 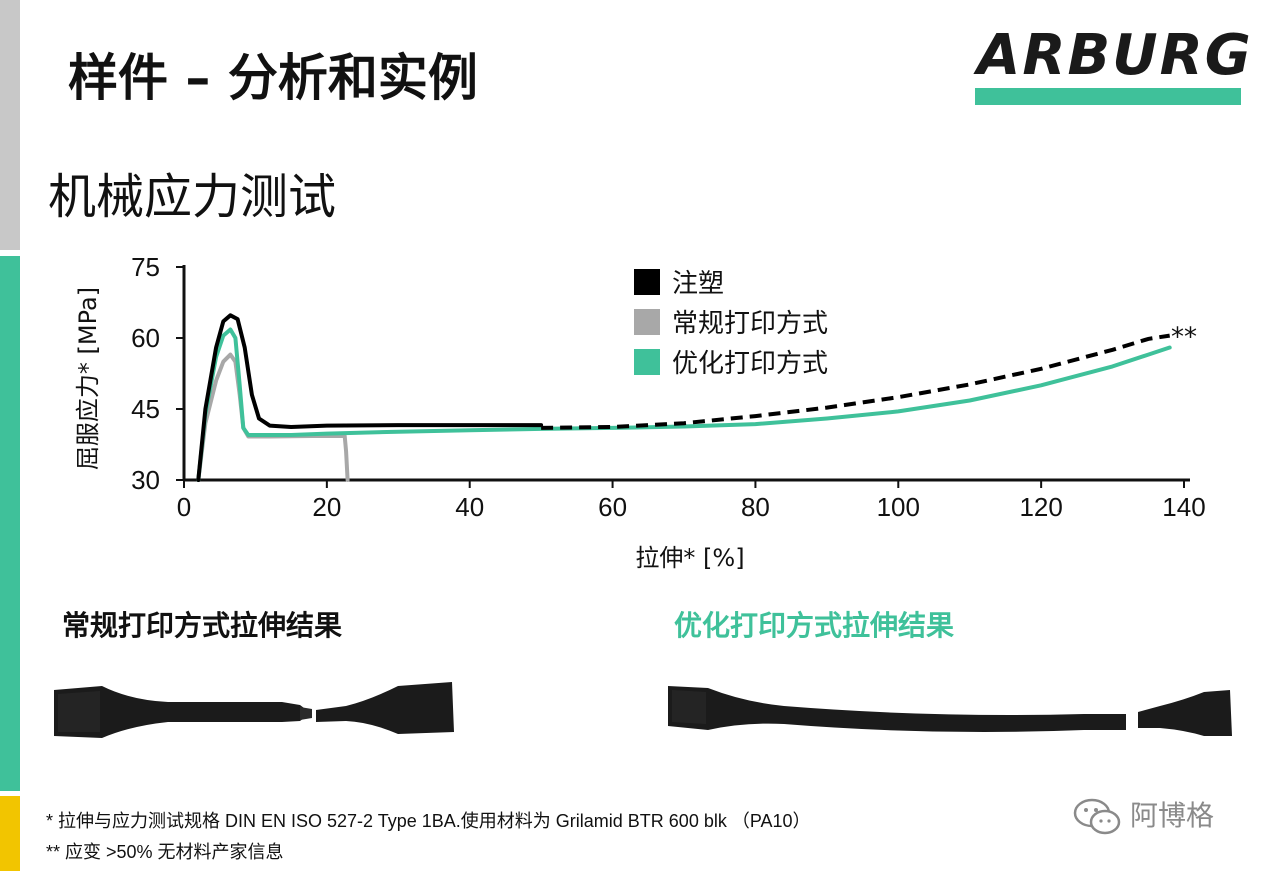 I want to click on wechat-brand: 阿博格, so click(x=1157, y=817).